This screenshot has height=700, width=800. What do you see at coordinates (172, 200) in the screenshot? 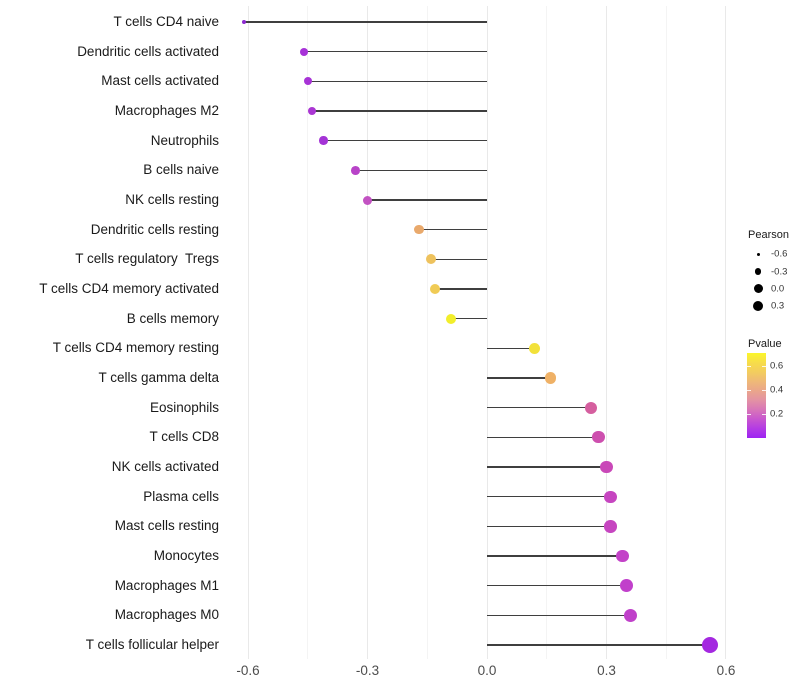
I see `row-label: NK cells resting` at bounding box center [172, 200].